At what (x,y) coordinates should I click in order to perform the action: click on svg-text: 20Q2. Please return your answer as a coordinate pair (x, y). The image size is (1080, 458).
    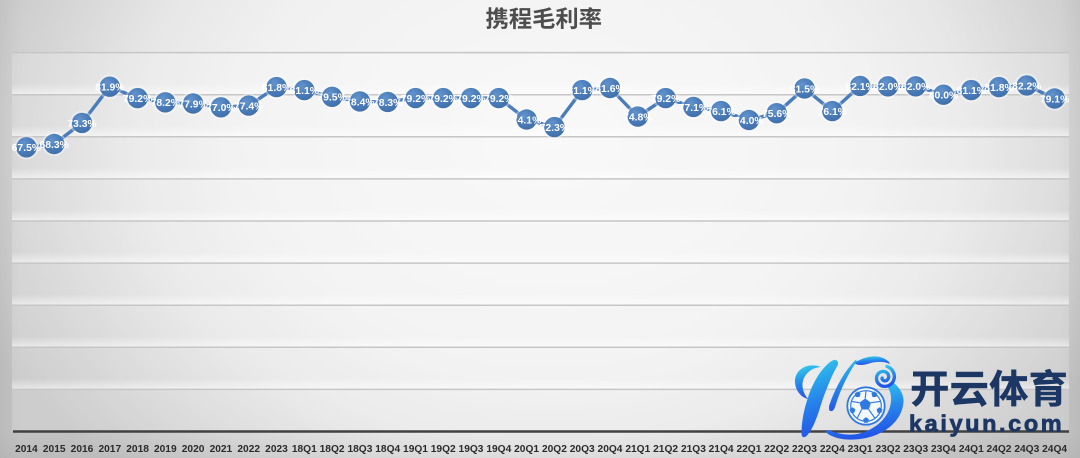
    Looking at the image, I should click on (554, 449).